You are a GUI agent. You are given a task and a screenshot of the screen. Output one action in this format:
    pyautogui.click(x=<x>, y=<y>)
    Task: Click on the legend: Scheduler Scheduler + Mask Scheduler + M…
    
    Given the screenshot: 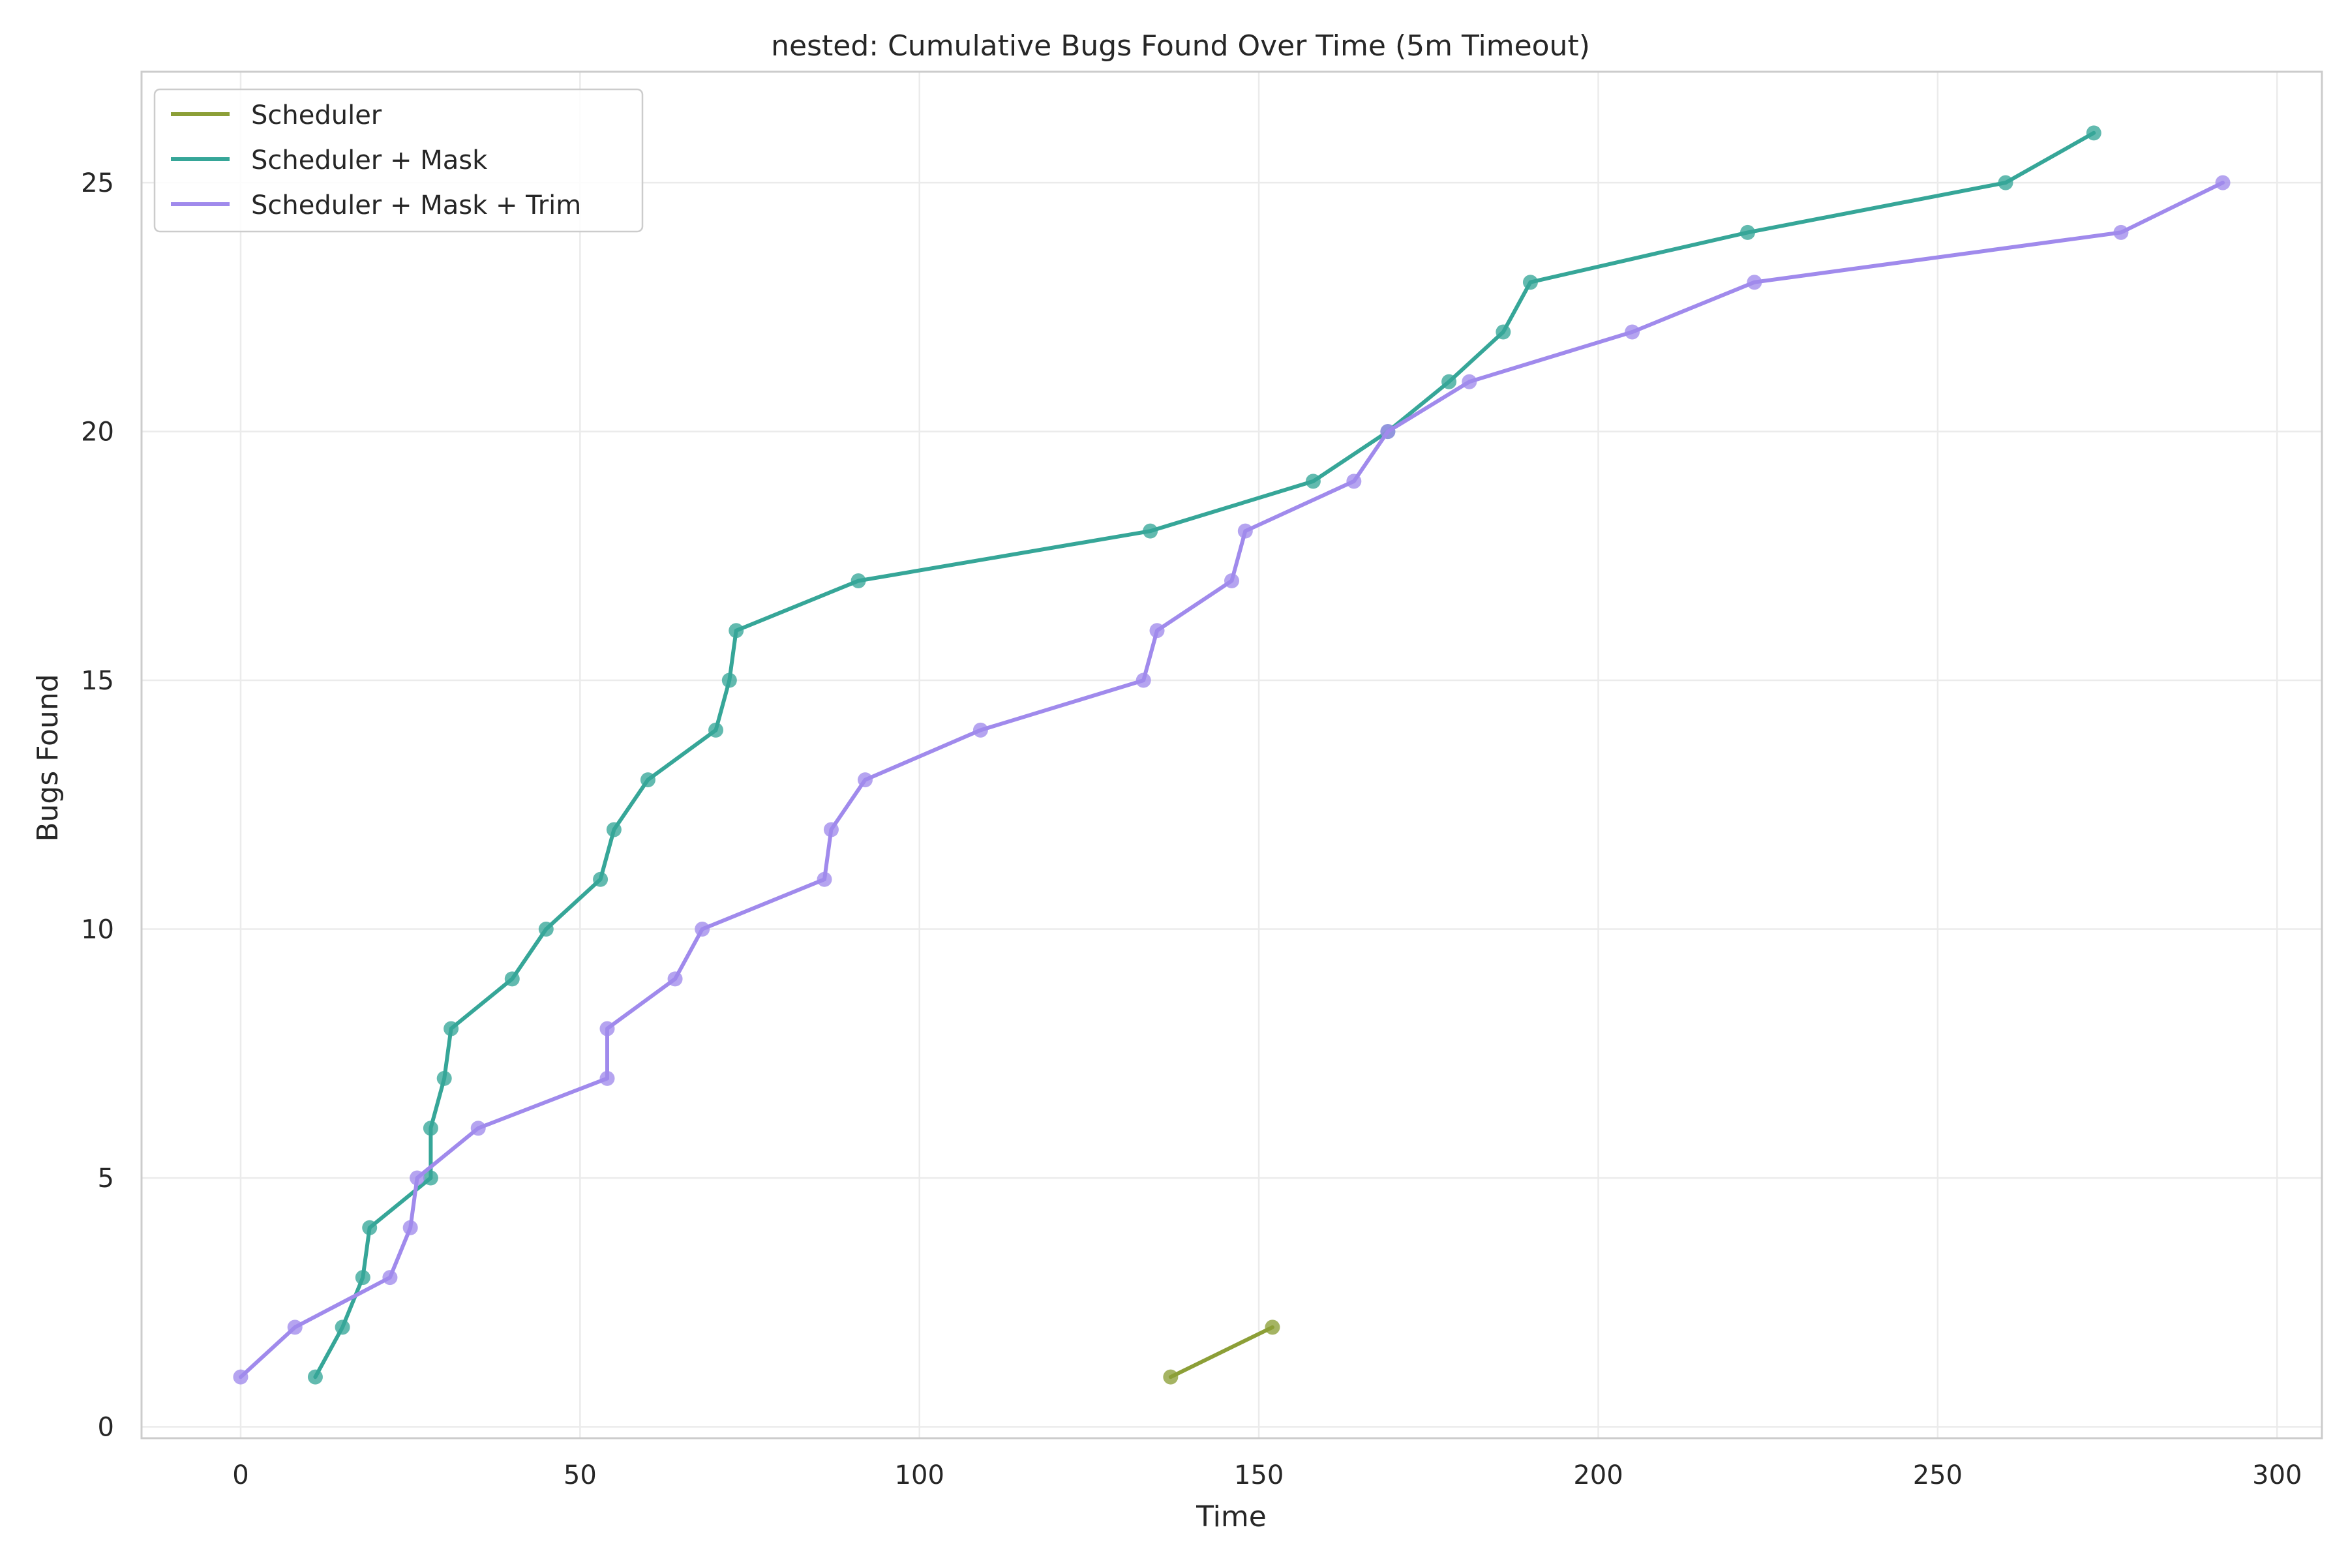 What is the action you would take?
    pyautogui.click(x=399, y=160)
    